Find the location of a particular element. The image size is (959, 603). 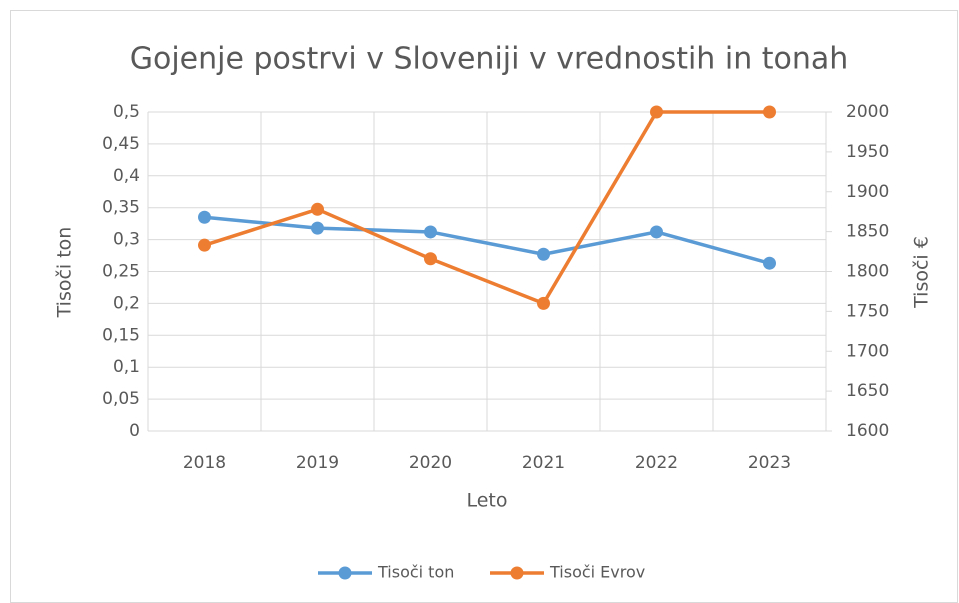

y2-tick-label: 1800 is located at coordinates (867, 272).